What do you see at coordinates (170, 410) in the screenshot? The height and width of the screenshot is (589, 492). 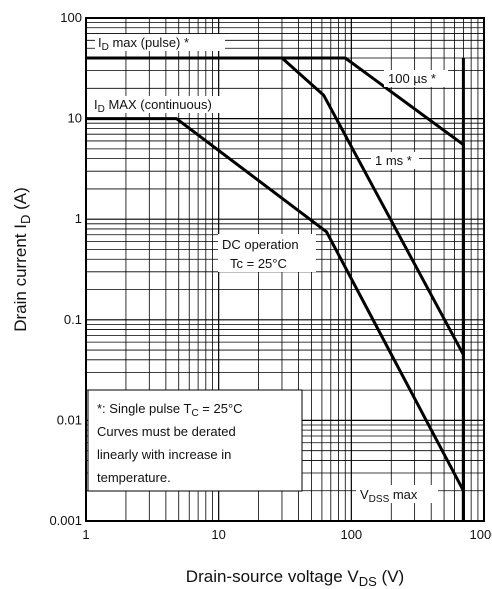 I see `note-single-pulse: *: Single pulse TC = 25°C` at bounding box center [170, 410].